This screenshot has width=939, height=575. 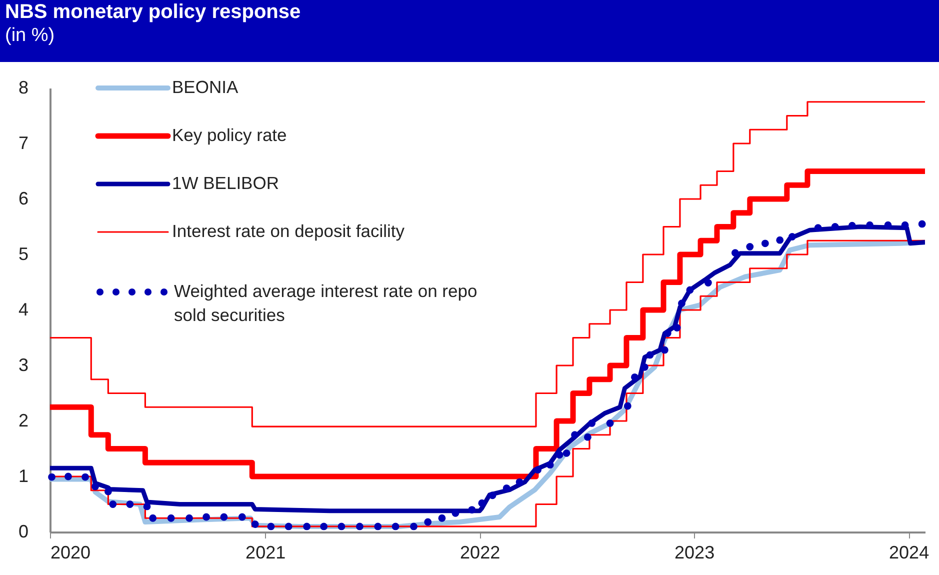 I want to click on legend-label: Interest rate on deposit facility, so click(x=288, y=231).